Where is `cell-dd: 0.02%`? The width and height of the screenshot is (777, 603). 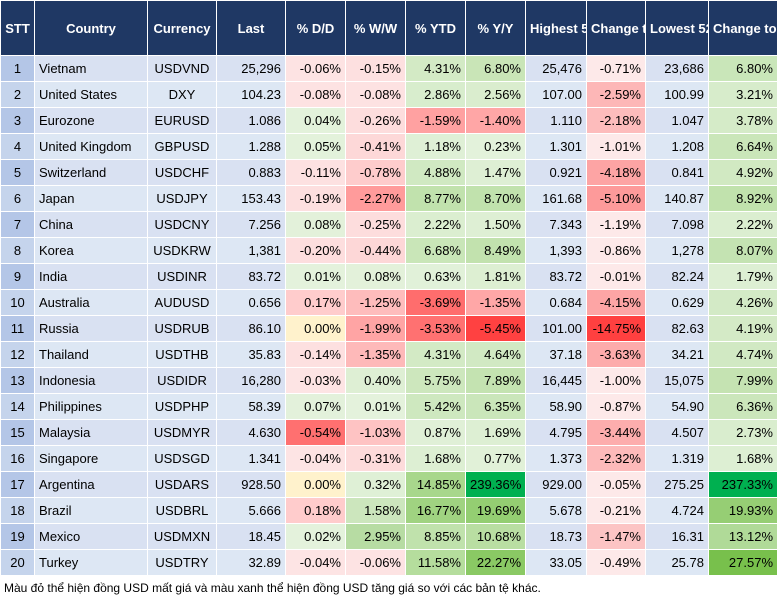
cell-dd: 0.02% is located at coordinates (316, 537).